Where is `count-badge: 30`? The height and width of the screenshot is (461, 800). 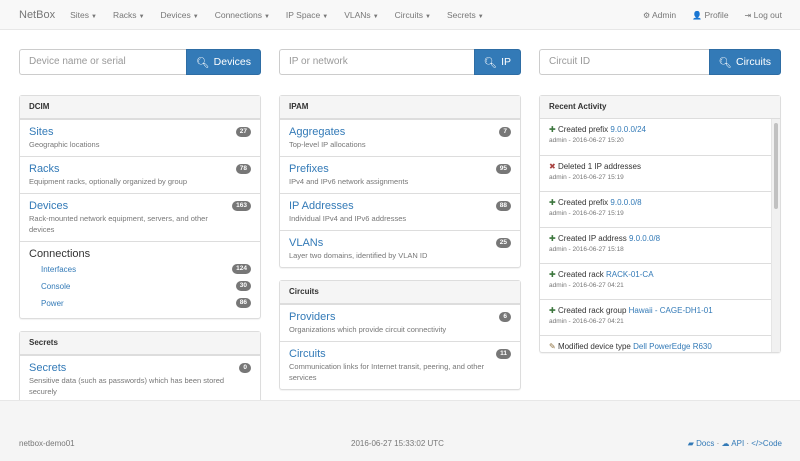
count-badge: 30 is located at coordinates (243, 286).